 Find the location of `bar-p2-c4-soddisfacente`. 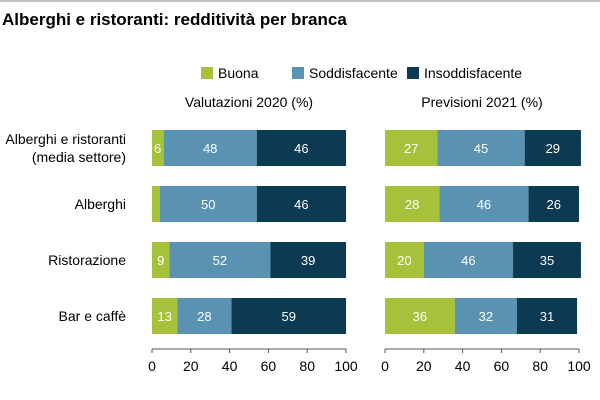

bar-p2-c4-soddisfacente is located at coordinates (485, 316).